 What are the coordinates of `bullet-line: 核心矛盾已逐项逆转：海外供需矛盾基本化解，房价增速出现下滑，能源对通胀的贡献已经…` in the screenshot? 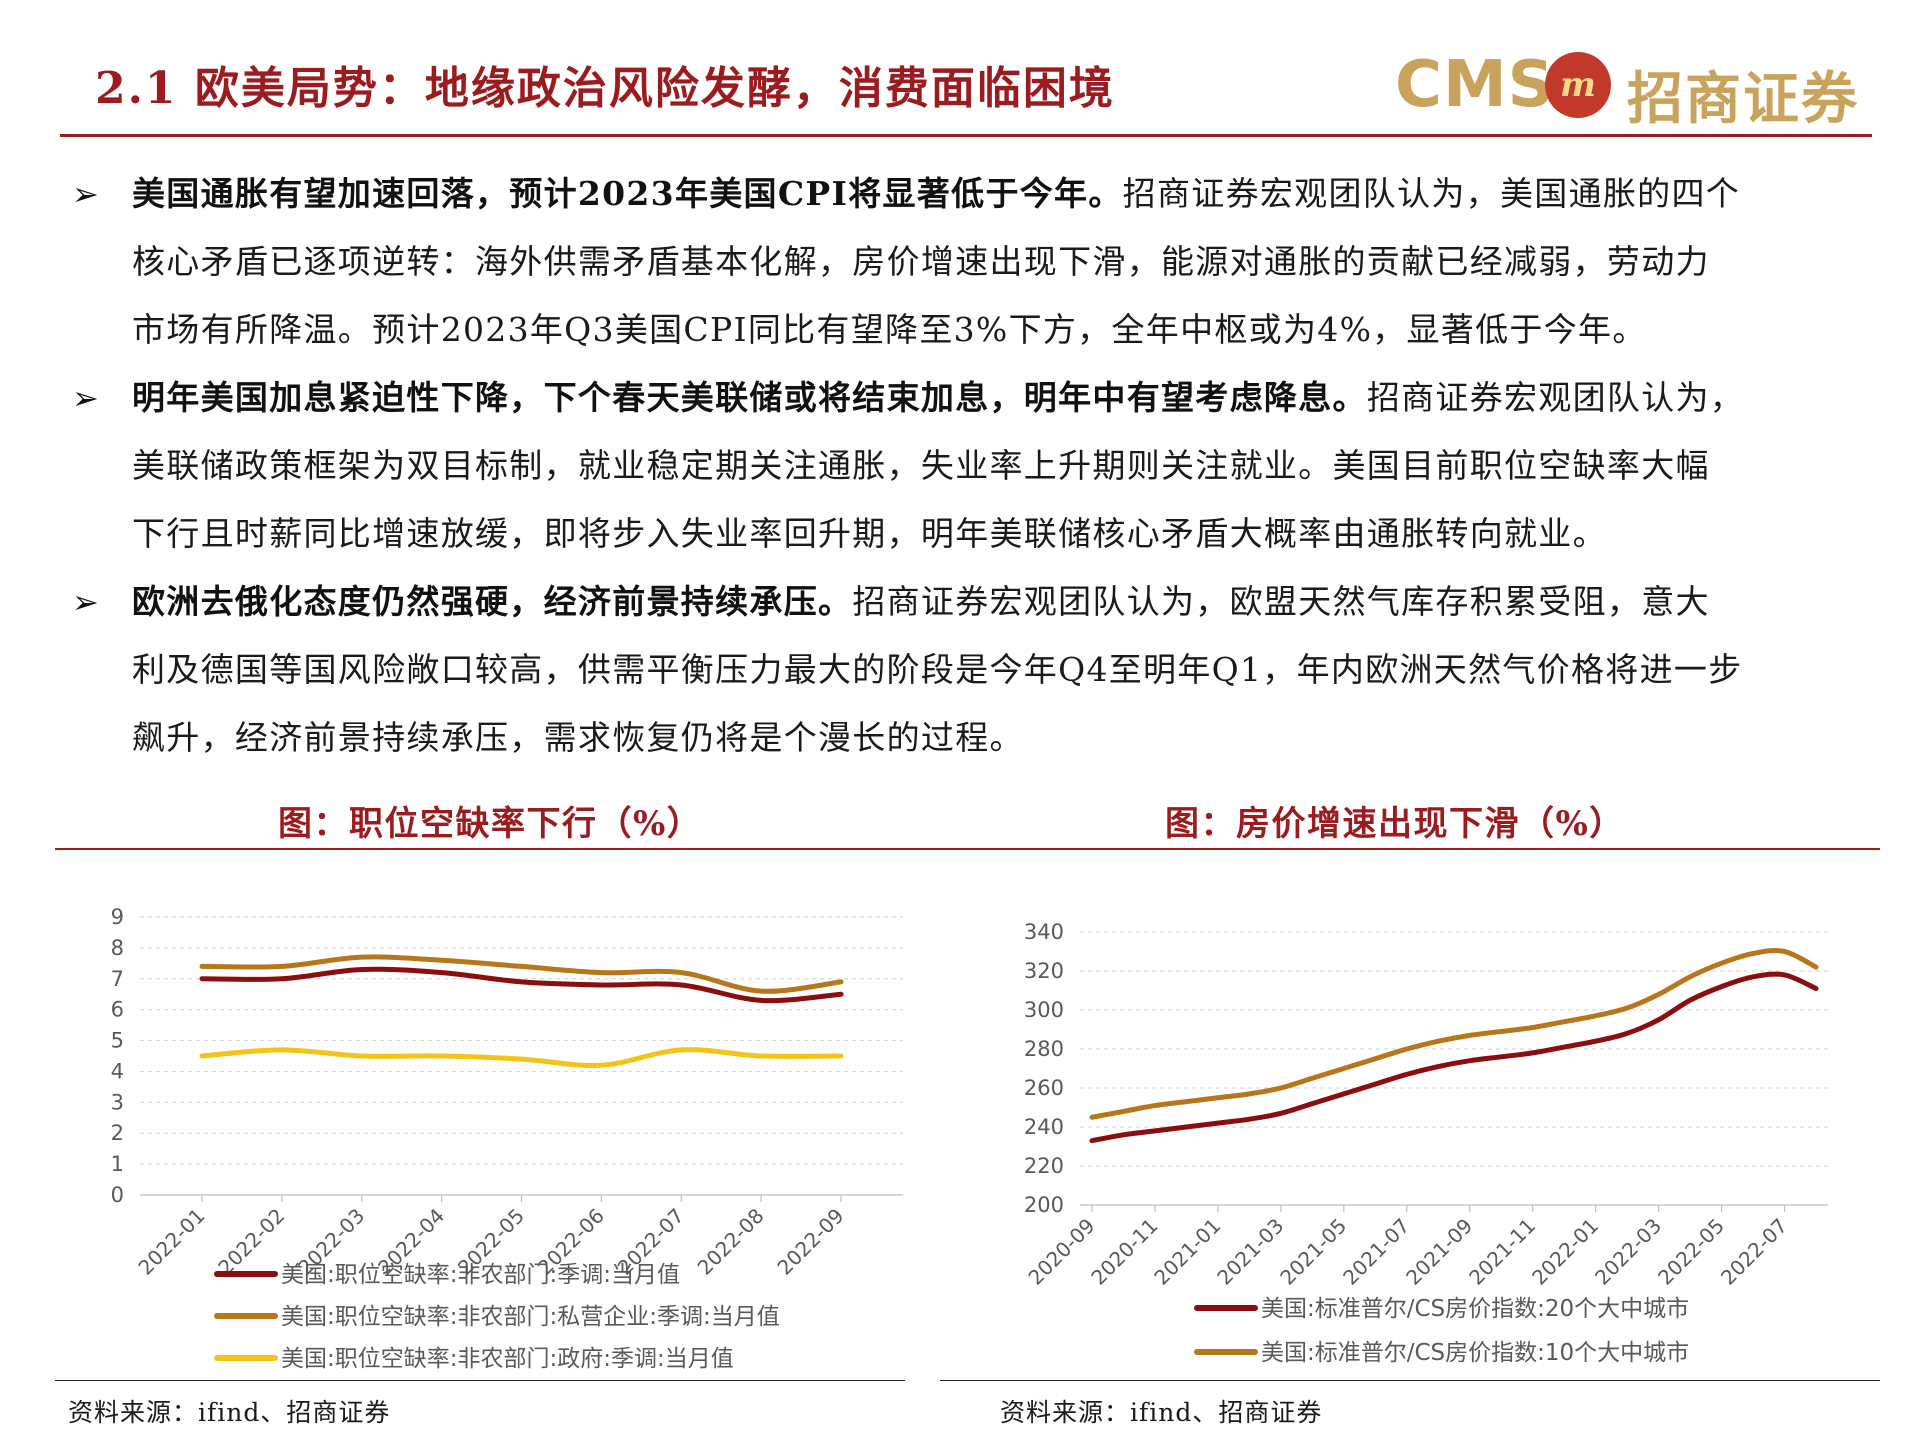 It's located at (921, 261).